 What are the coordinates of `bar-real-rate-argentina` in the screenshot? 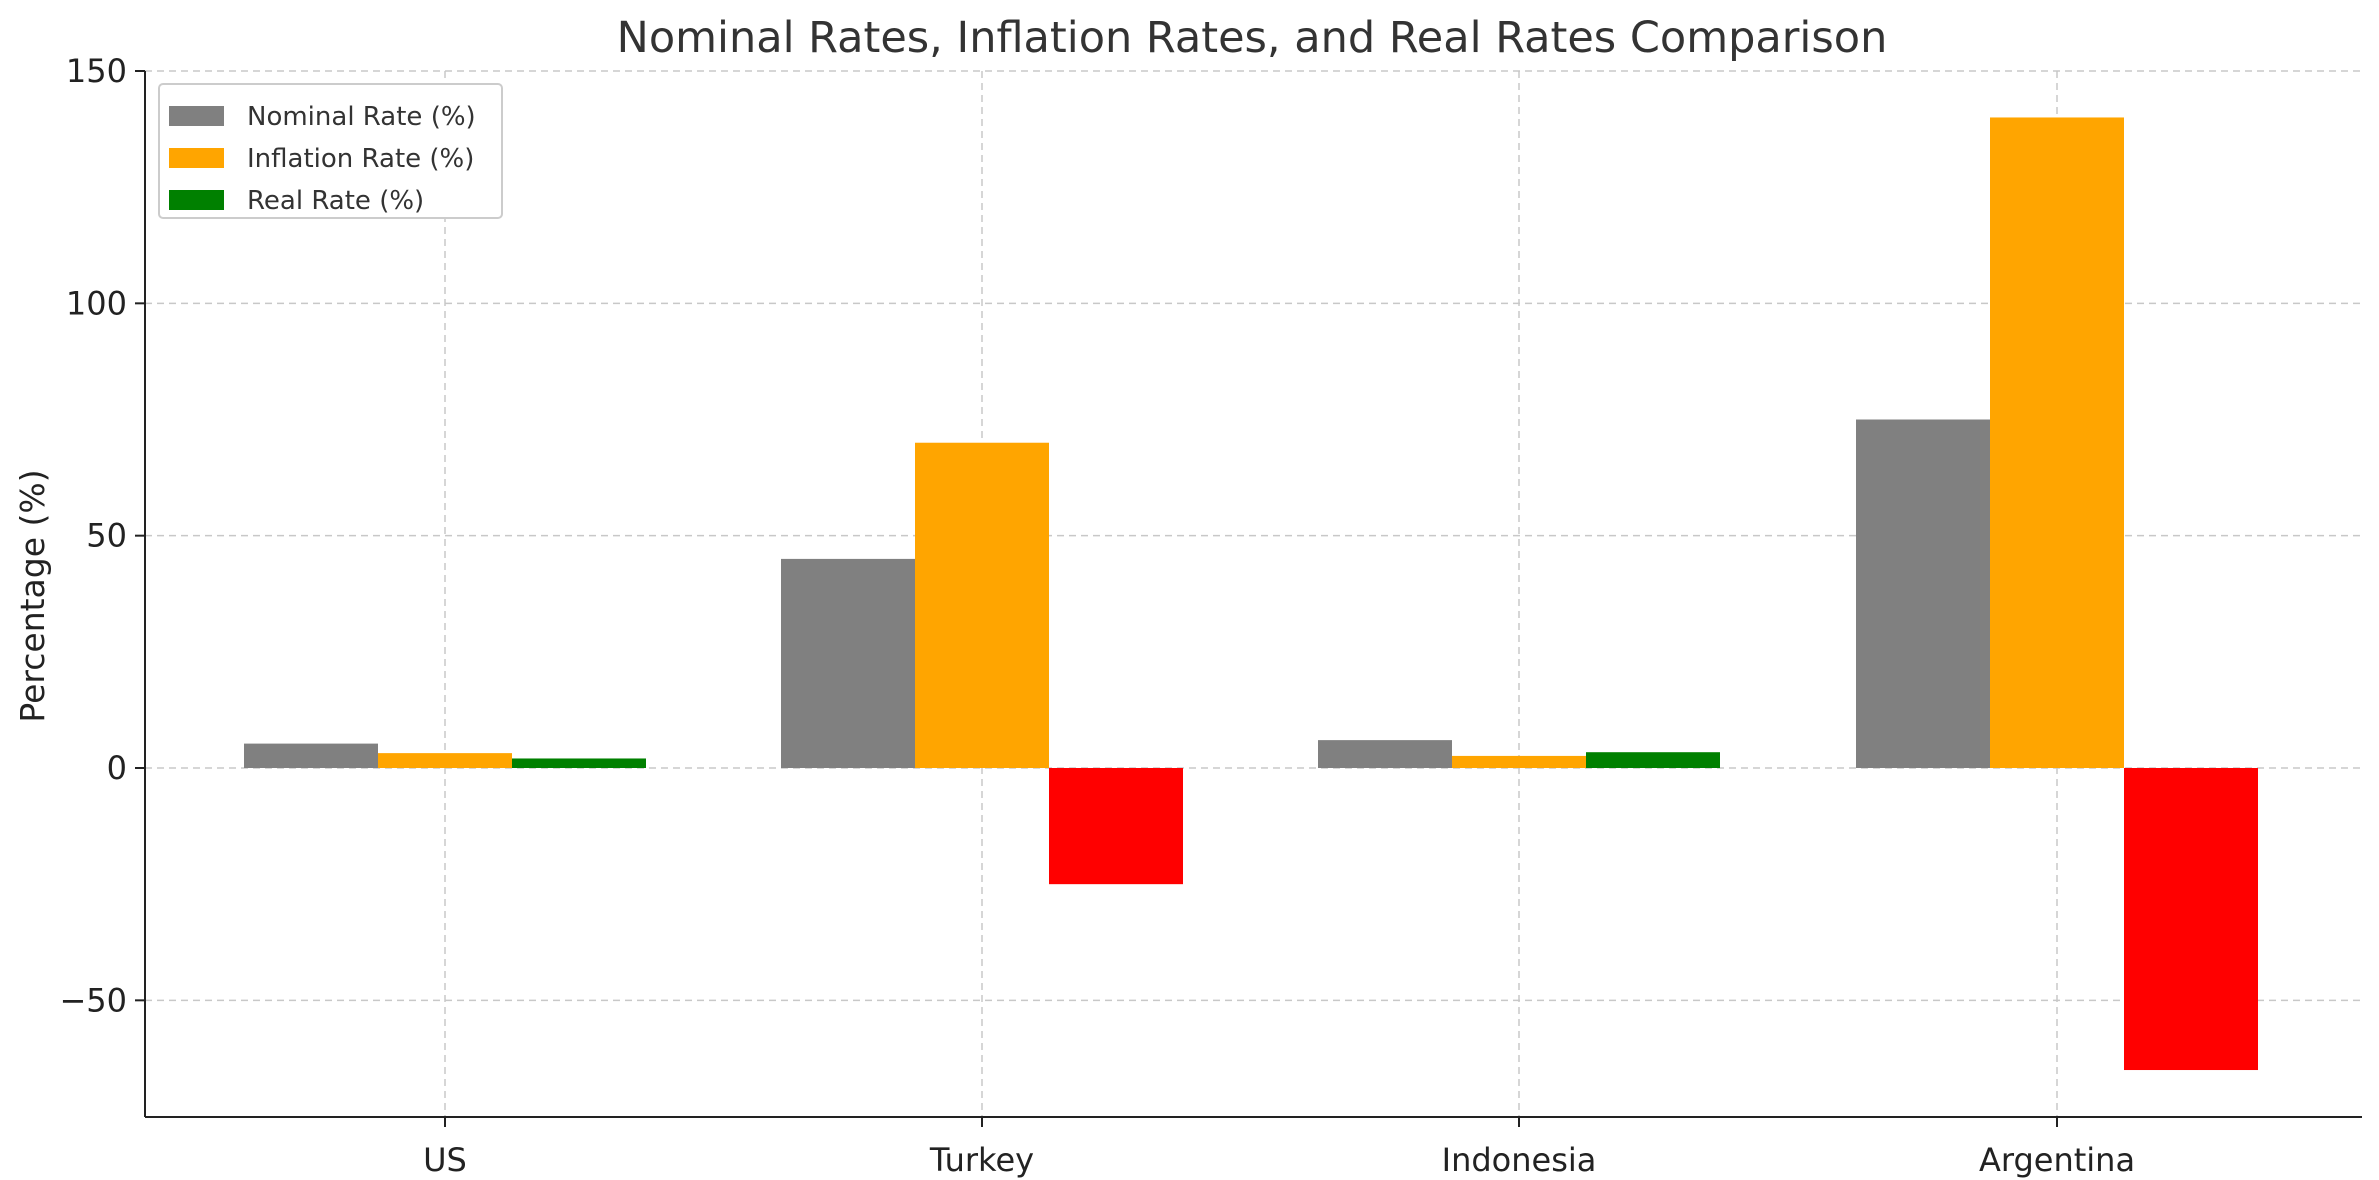 It's located at (2191, 919).